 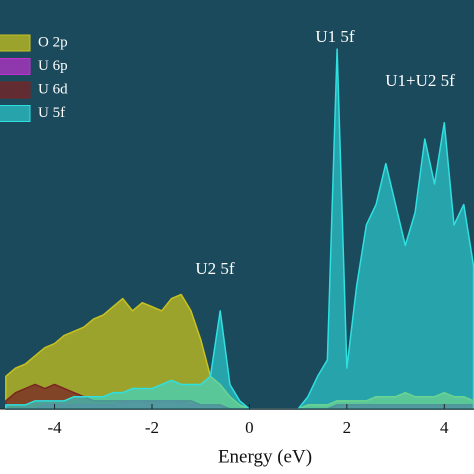 I want to click on legend: O 2p U 6p U 6d U 5f, so click(x=34, y=78).